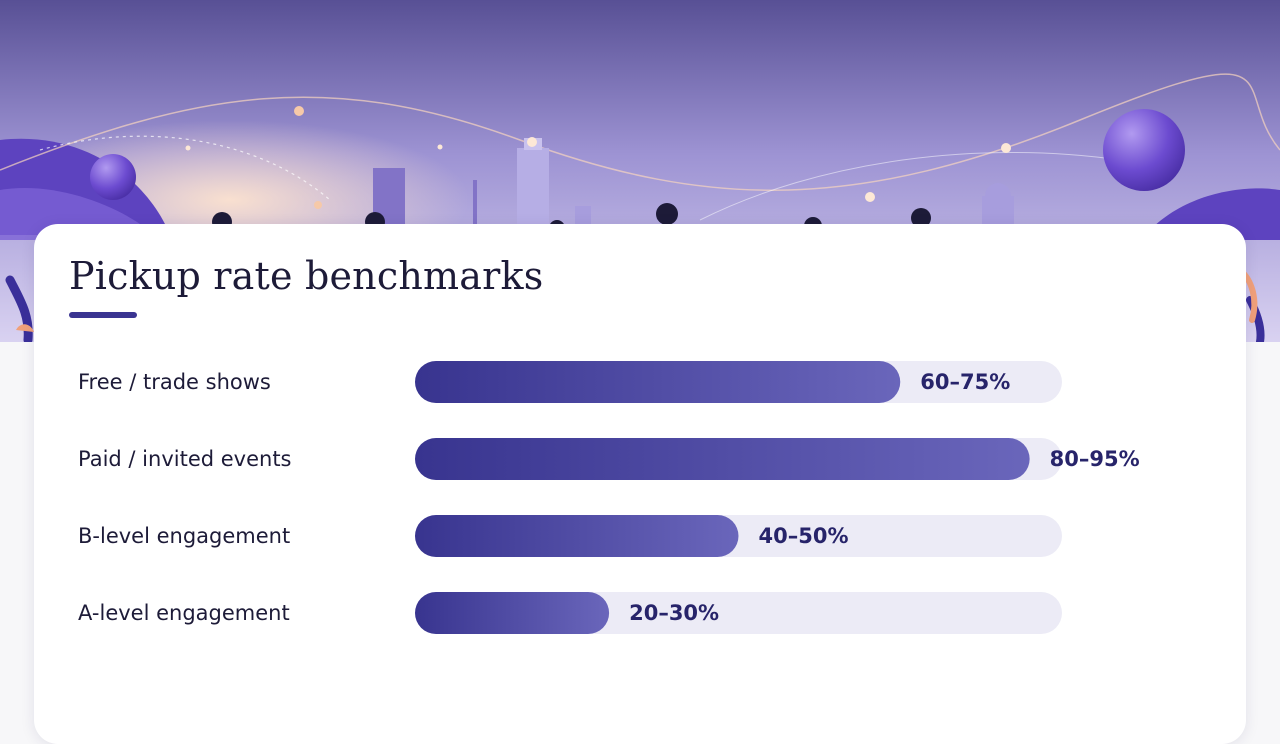 This screenshot has height=744, width=1280. What do you see at coordinates (965, 382) in the screenshot?
I see `value-label: 60–75%` at bounding box center [965, 382].